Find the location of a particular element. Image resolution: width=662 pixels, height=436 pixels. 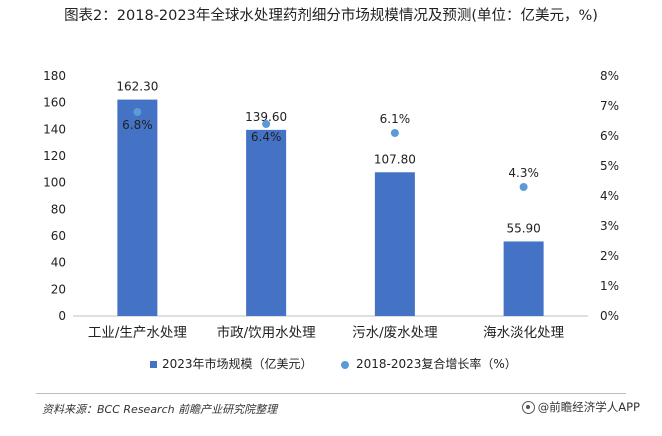

y-left-tick-label: 160 is located at coordinates (54, 103).